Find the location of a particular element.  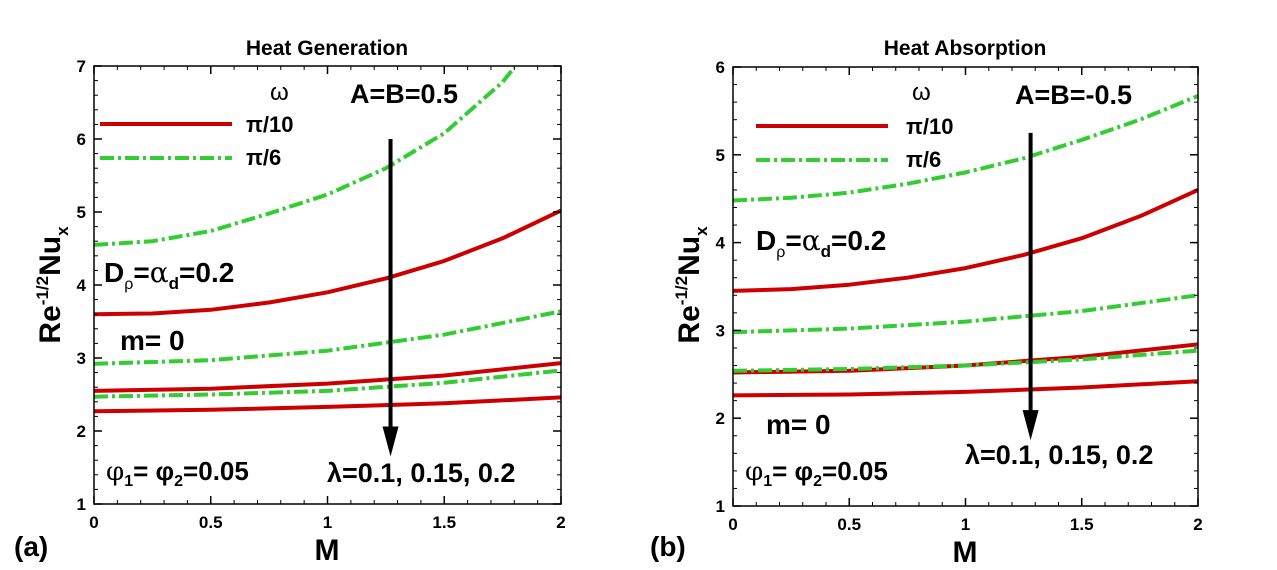

panel-label: (a) is located at coordinates (31, 546).